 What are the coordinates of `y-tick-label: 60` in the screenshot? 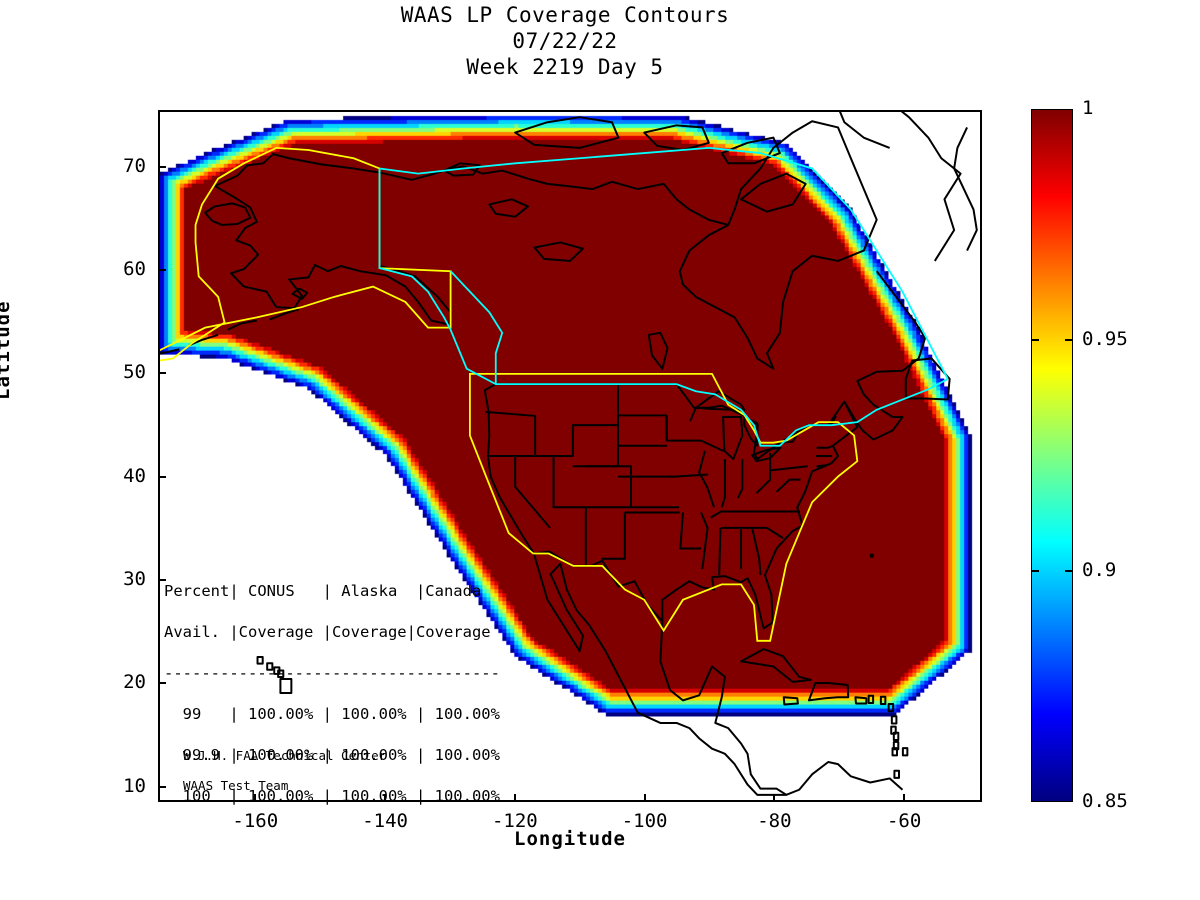 It's located at (134, 269).